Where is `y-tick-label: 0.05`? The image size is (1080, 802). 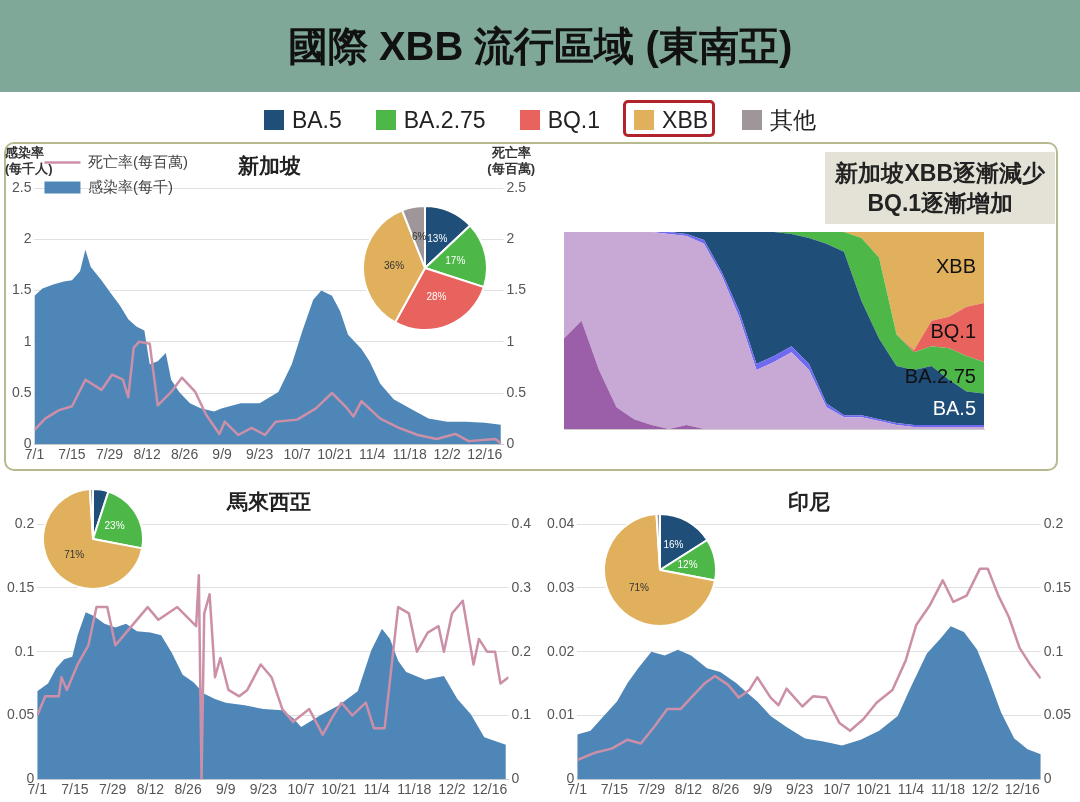 y-tick-label: 0.05 is located at coordinates (21, 714).